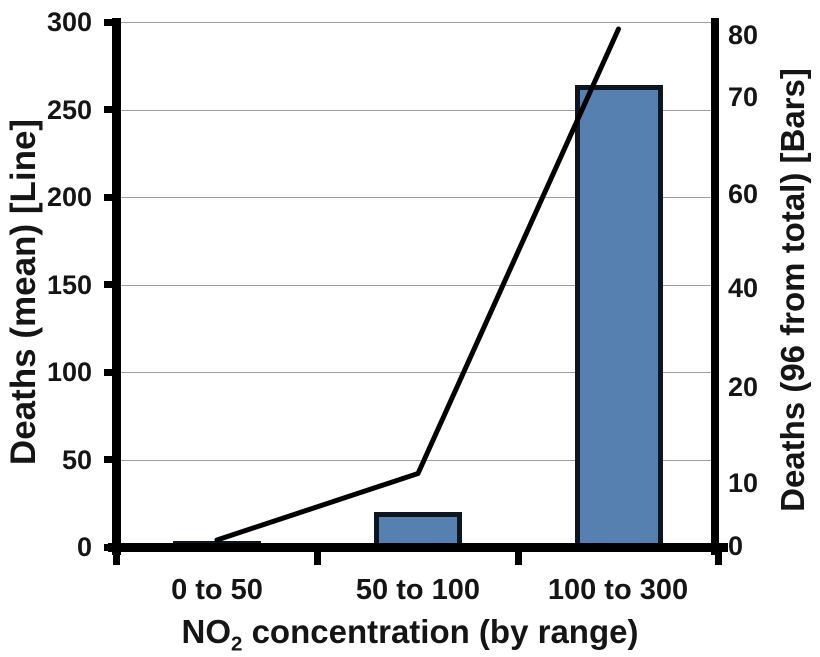 Image resolution: width=820 pixels, height=657 pixels. I want to click on left-tick-label: 150, so click(69, 284).